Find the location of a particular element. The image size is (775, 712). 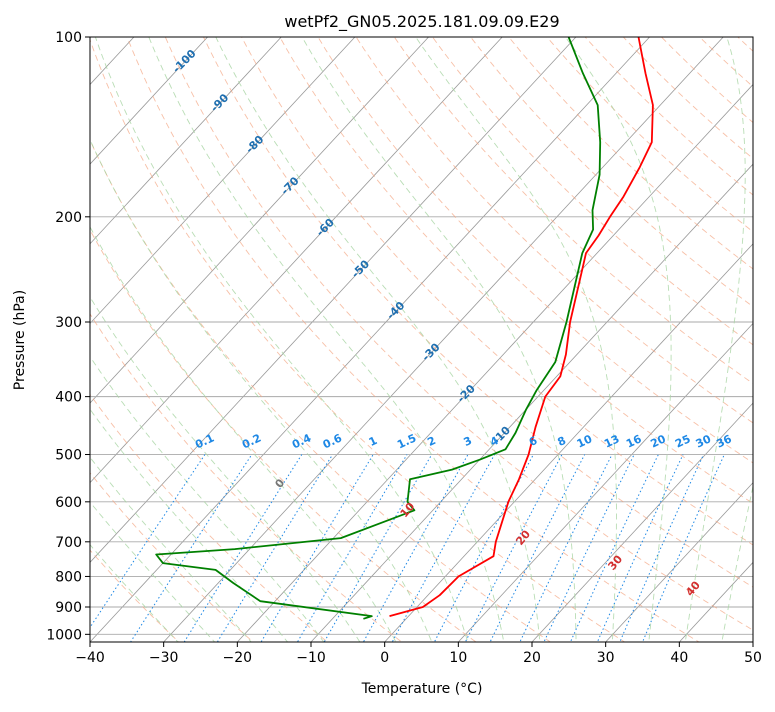

y-tick-label: 1000 is located at coordinates (64, 635).